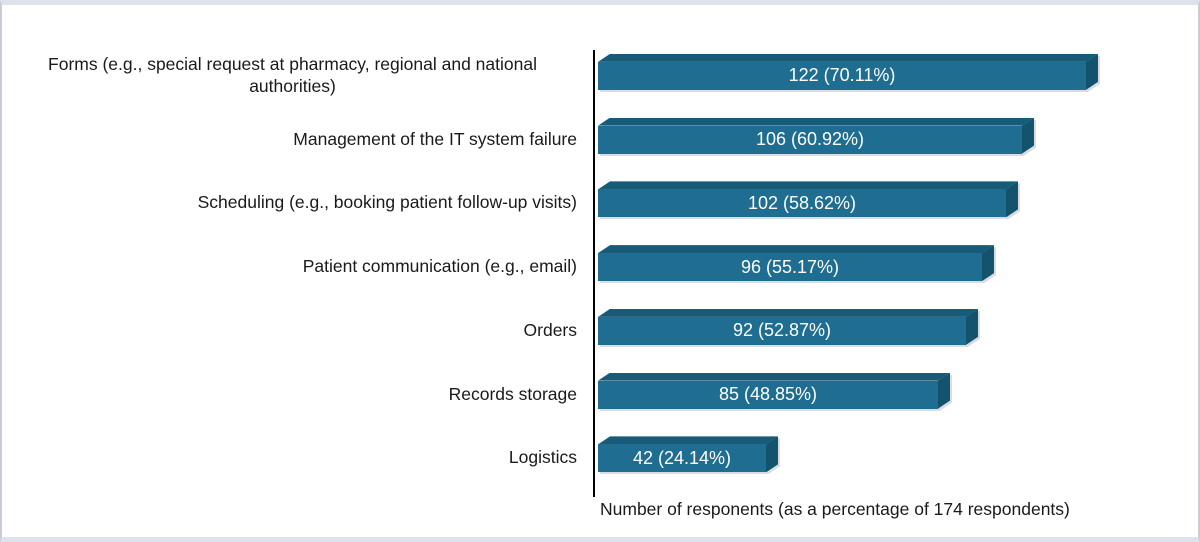 Image resolution: width=1200 pixels, height=542 pixels. What do you see at coordinates (512, 393) in the screenshot?
I see `category-label-text: Records storage` at bounding box center [512, 393].